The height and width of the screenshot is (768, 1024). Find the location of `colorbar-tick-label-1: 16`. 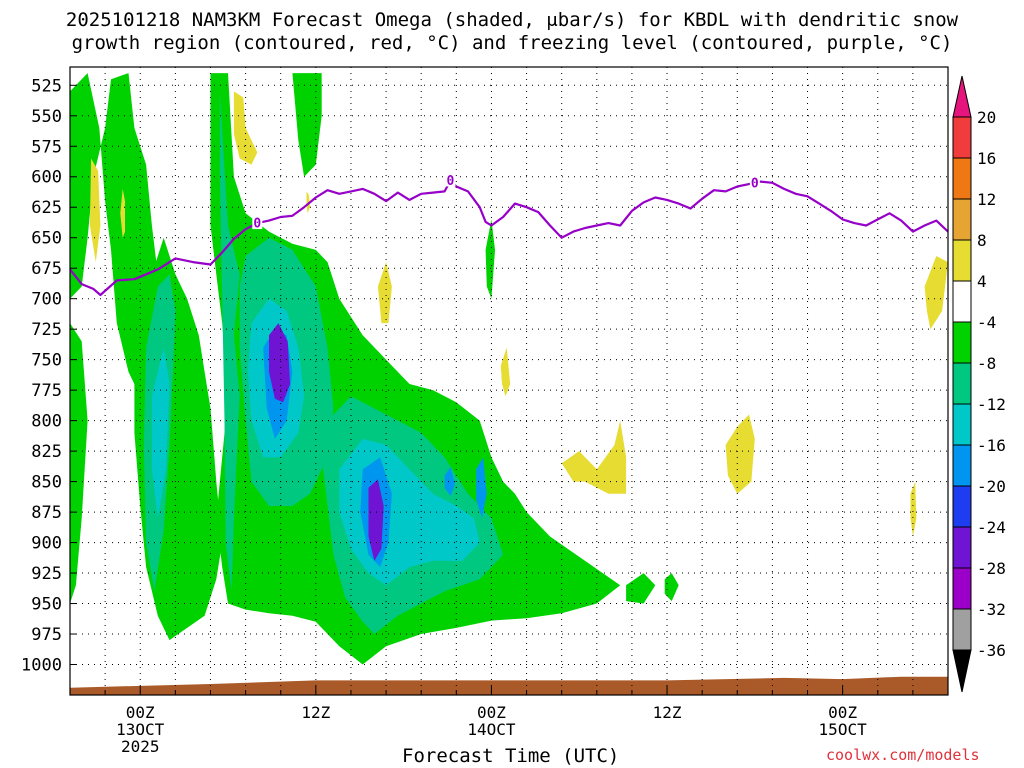

colorbar-tick-label-1: 16 is located at coordinates (986, 158).